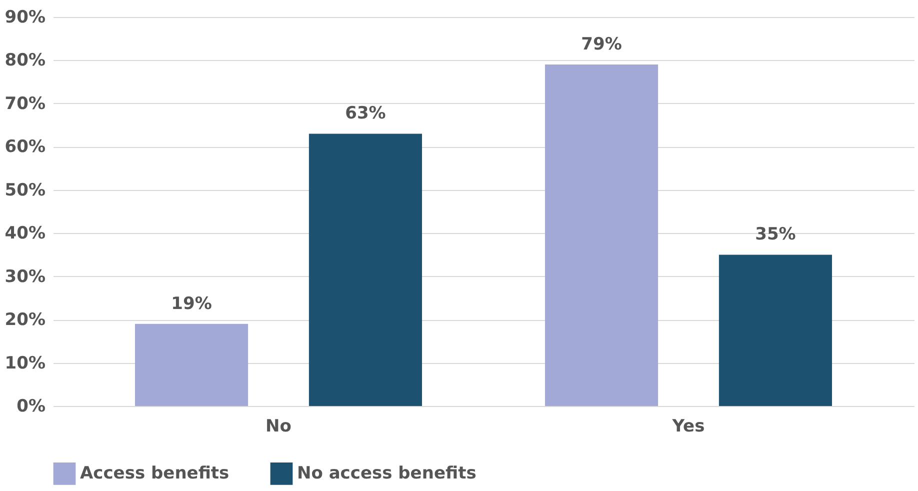 This screenshot has width=918, height=491. I want to click on y-tick-label: 10%, so click(25, 363).